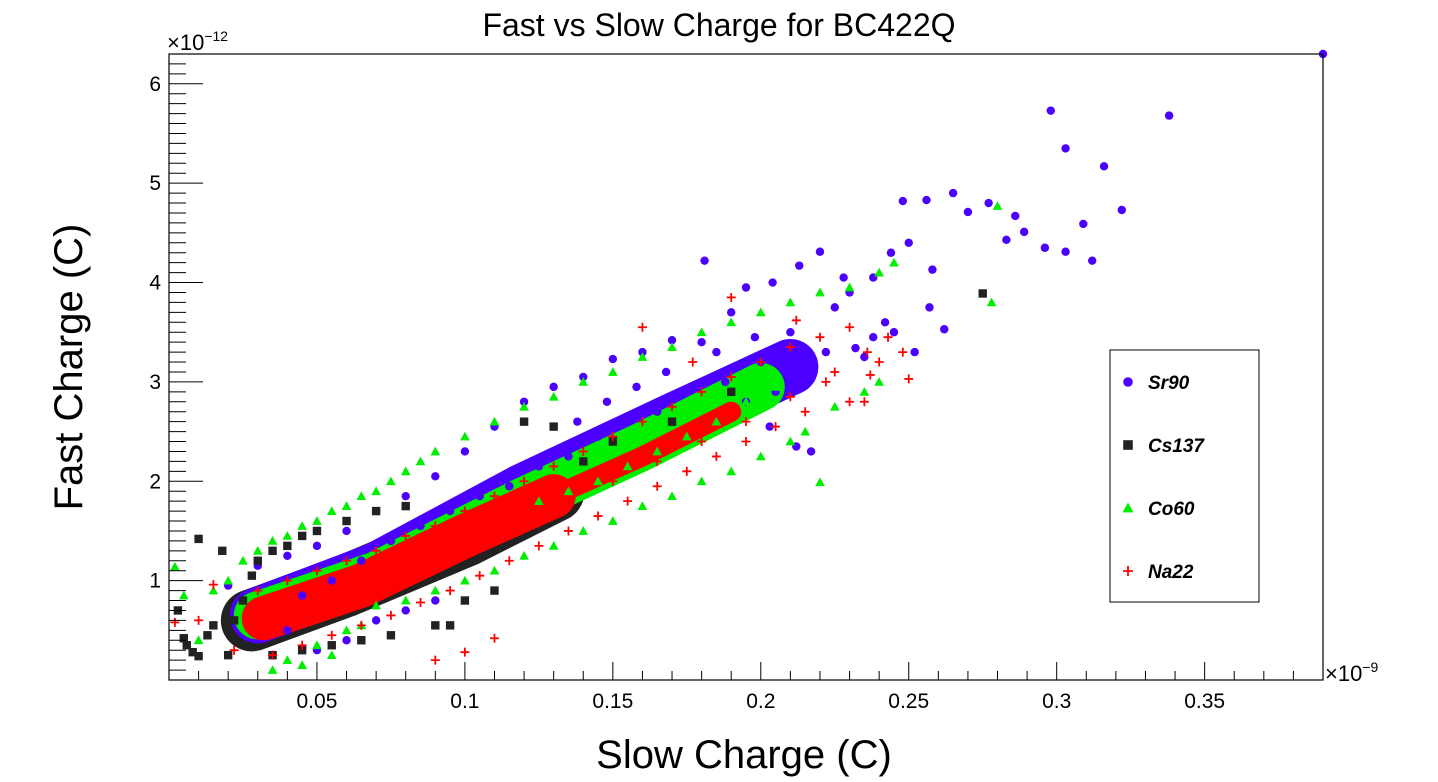 This screenshot has width=1438, height=782. I want to click on y-tick-label: 3, so click(155, 382).